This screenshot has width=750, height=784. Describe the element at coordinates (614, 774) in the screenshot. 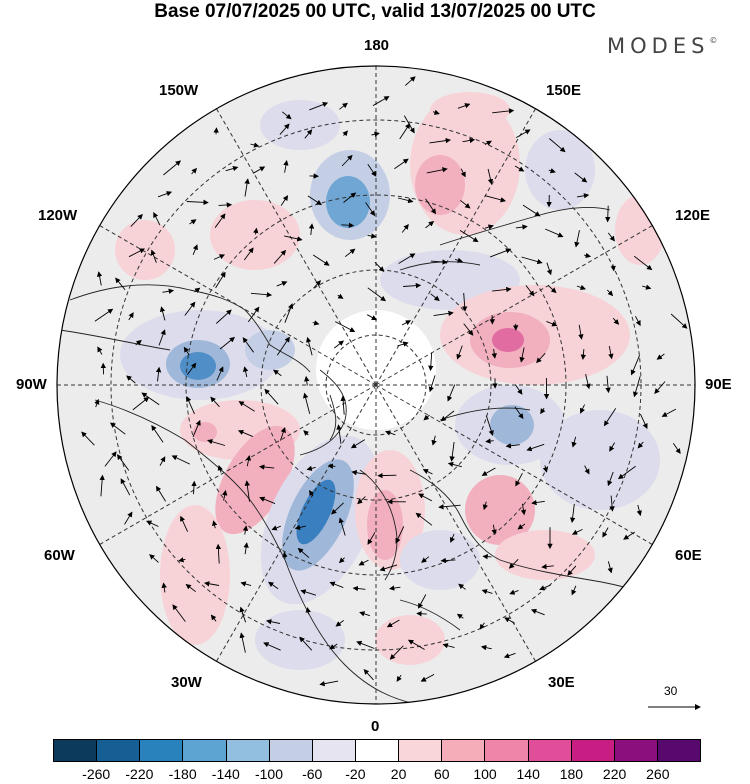

I see `colorbar-tick-label: 220` at that location.